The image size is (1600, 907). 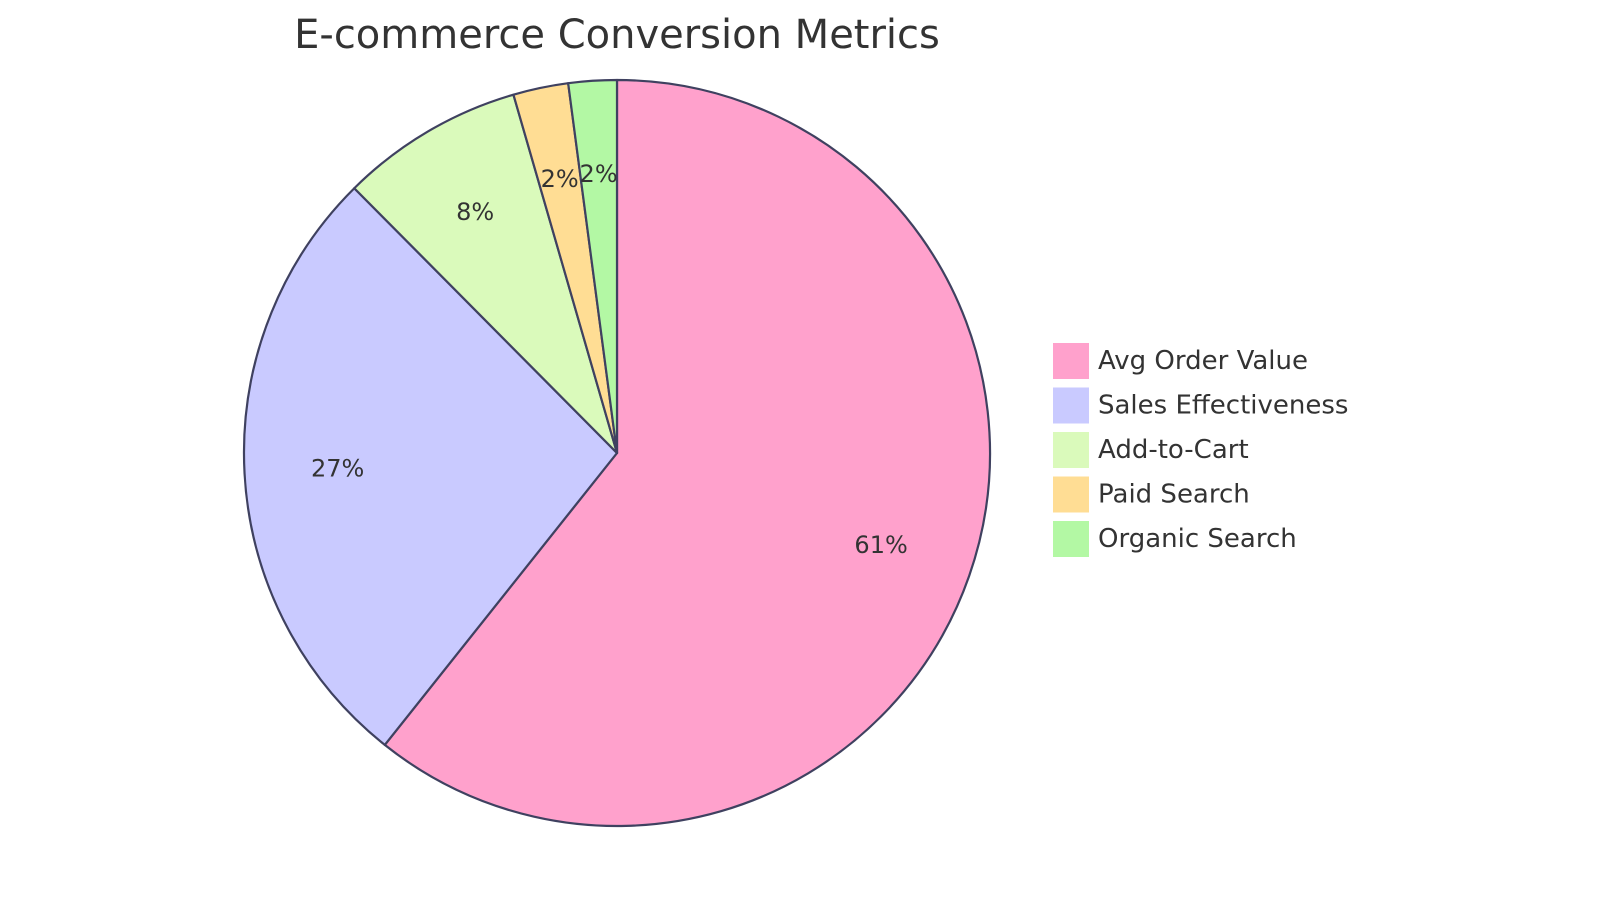 I want to click on pie-slice-add-to-cart, so click(x=486, y=274).